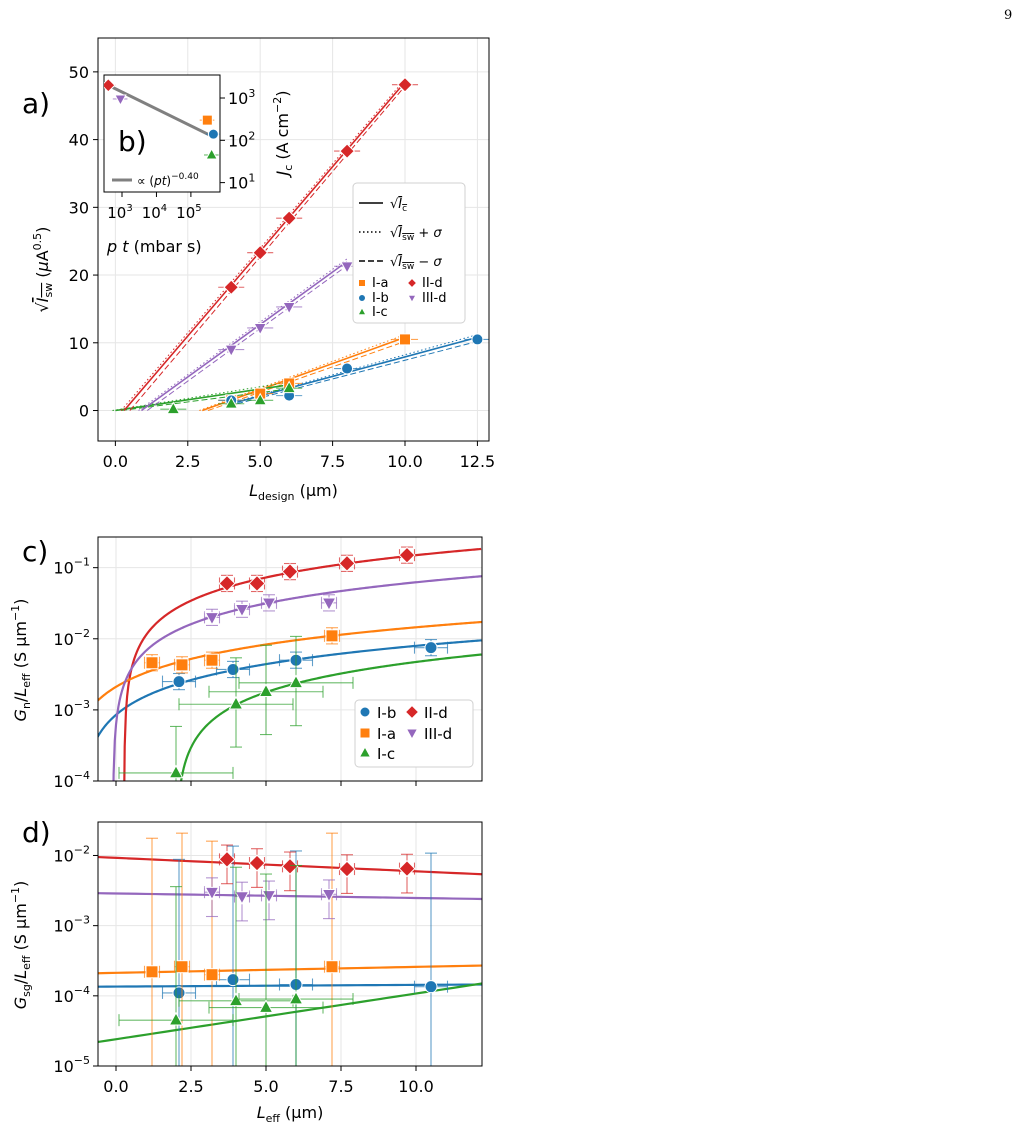 The width and height of the screenshot is (1027, 1130). I want to click on inset-point-III-d, so click(120, 100).